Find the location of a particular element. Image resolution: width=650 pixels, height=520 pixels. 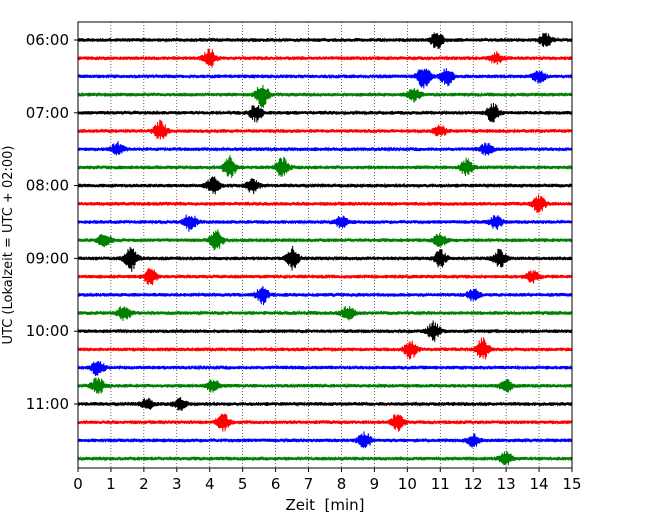

y-tick-label: 11:00 is located at coordinates (47, 404).